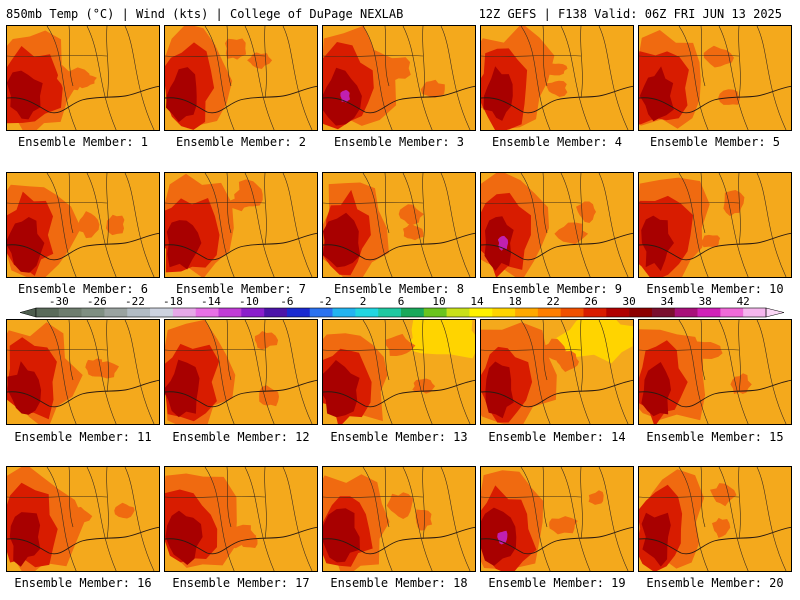 The height and width of the screenshot is (600, 800). What do you see at coordinates (83, 583) in the screenshot?
I see `ensemble-member-label: Ensemble Member: 16` at bounding box center [83, 583].